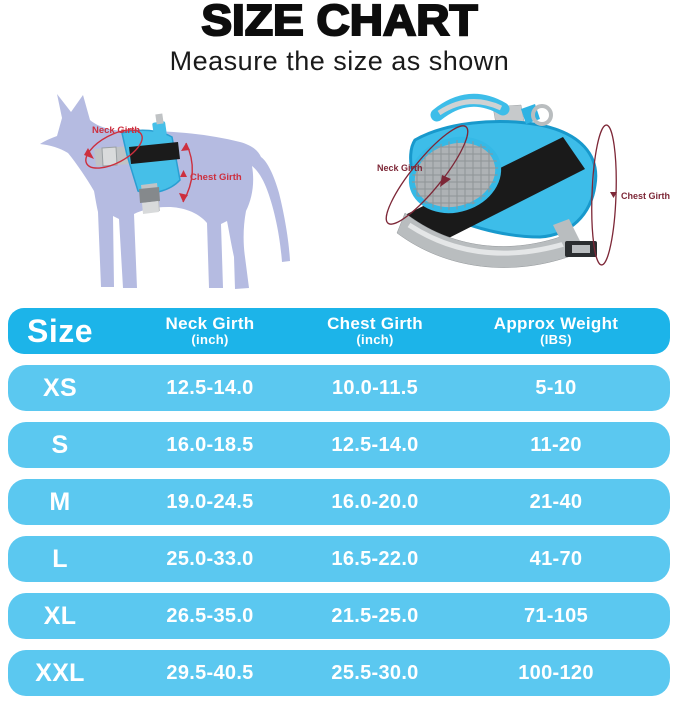 The height and width of the screenshot is (701, 679). Describe the element at coordinates (159, 129) in the screenshot. I see `dog-harness-handle-tab` at that location.